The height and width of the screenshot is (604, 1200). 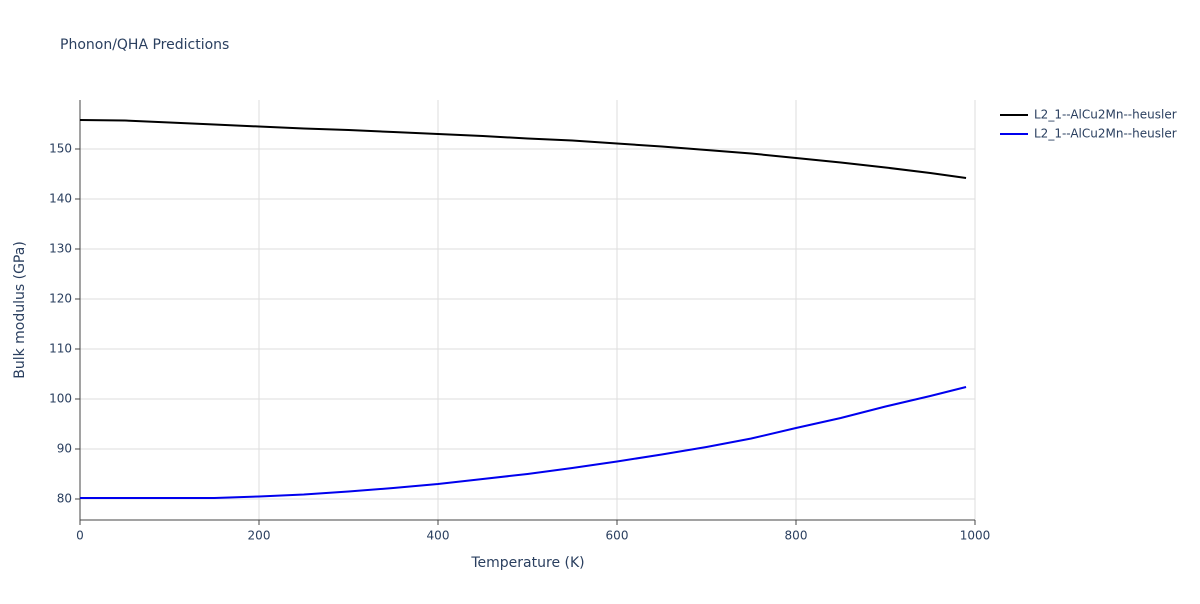 I want to click on y-tick-label: 110, so click(x=60, y=349).